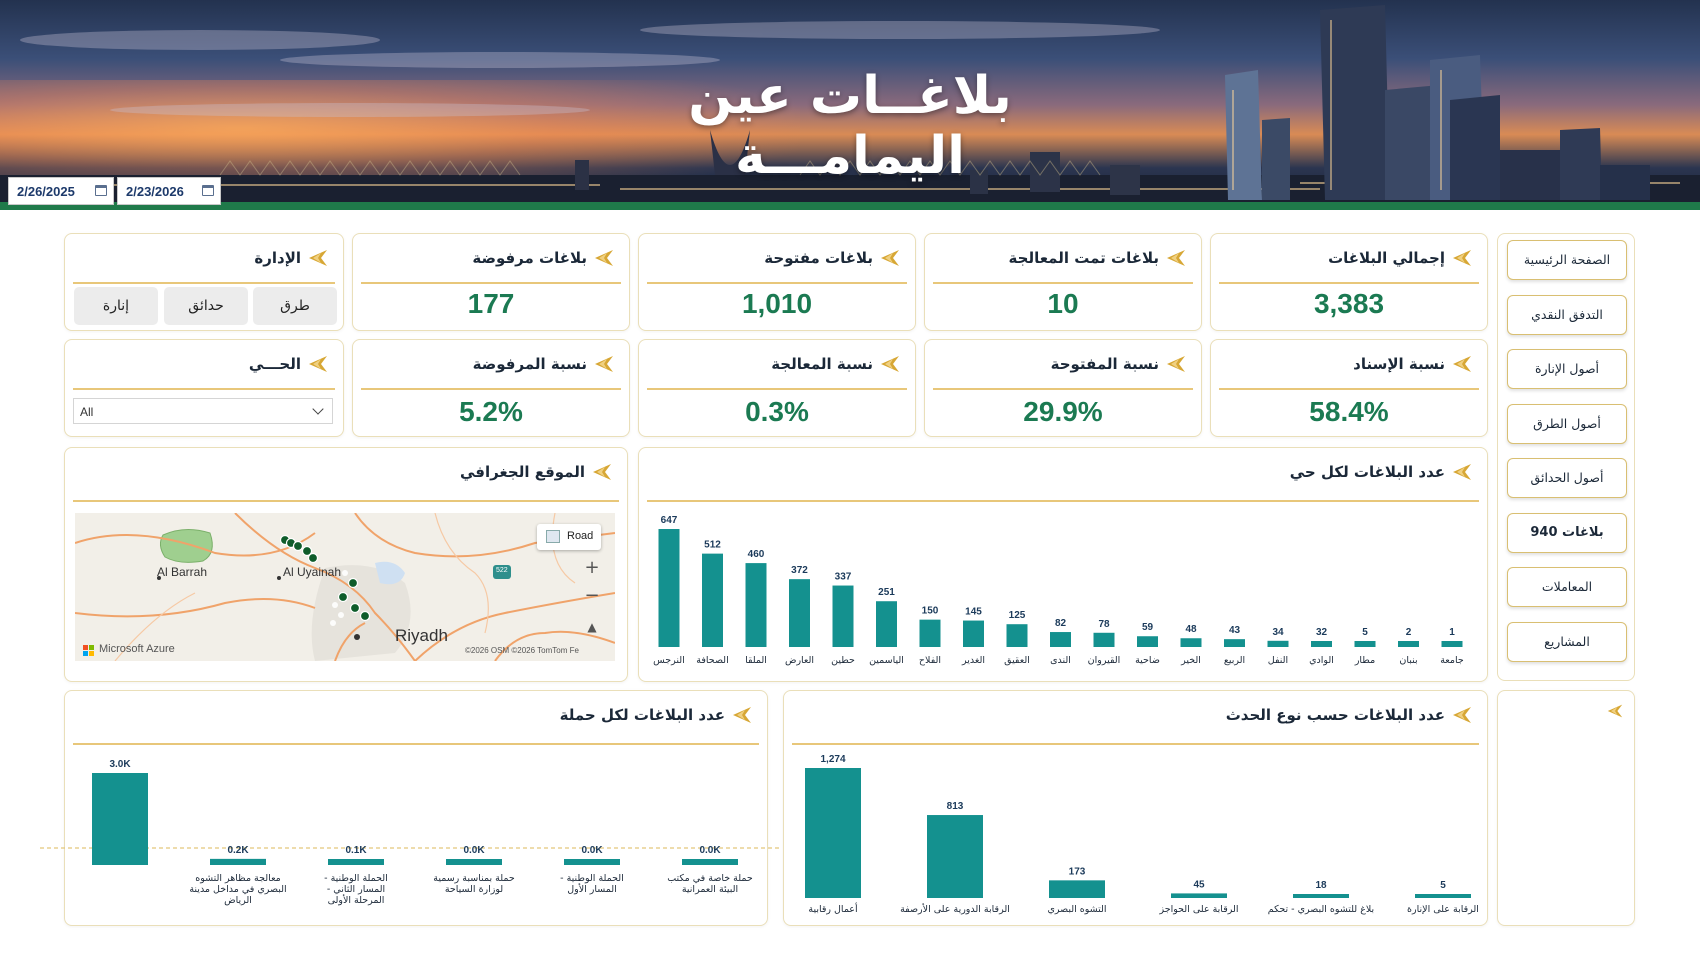 Image resolution: width=1700 pixels, height=965 pixels. What do you see at coordinates (1335, 715) in the screenshot?
I see `chart-title: عدد البلاغات حسب نوع الحدث` at bounding box center [1335, 715].